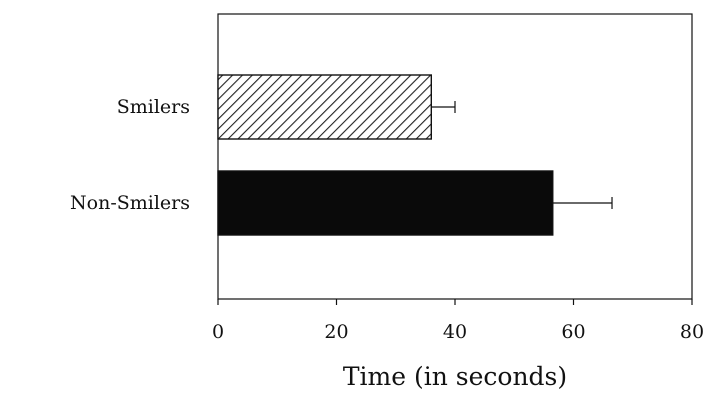 The width and height of the screenshot is (712, 408). I want to click on x-axis-title: Time (in seconds), so click(455, 376).